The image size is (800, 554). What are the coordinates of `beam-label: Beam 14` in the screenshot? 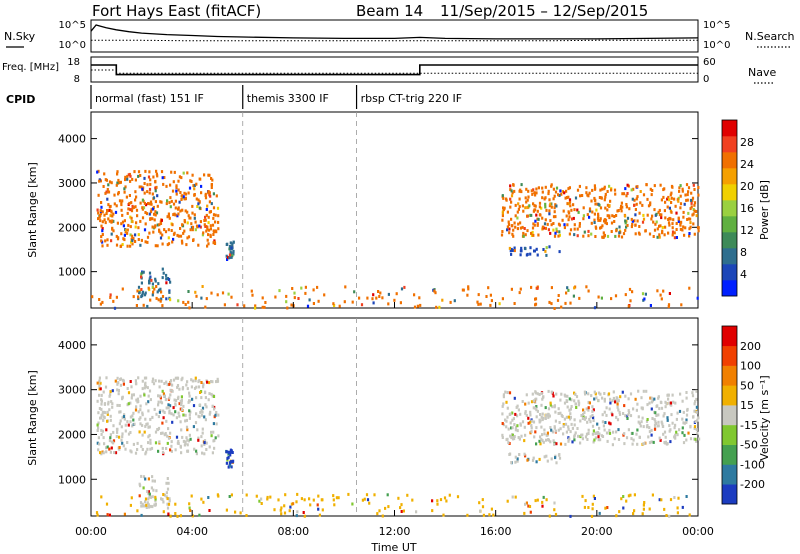 It's located at (389, 11).